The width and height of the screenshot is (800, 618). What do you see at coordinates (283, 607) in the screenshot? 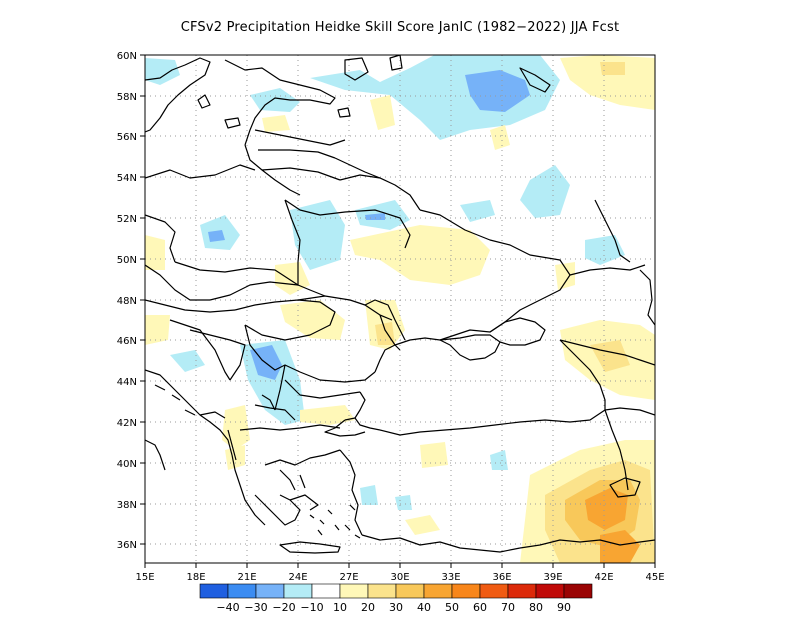
I see `colorbar-label: −20` at bounding box center [283, 607].